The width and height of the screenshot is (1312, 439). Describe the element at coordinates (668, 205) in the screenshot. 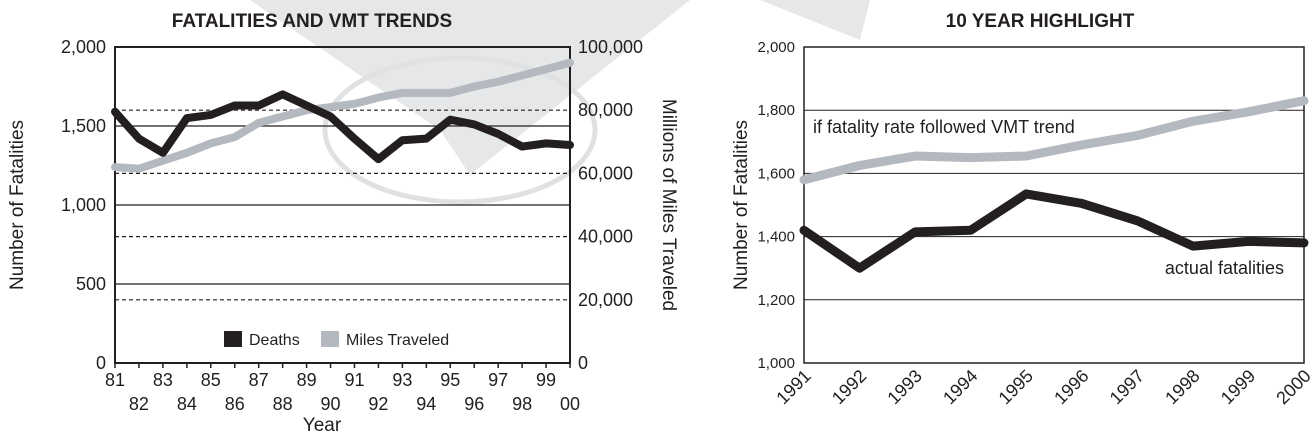

I see `chart1-y2-label: Millions of Miles Traveled` at that location.